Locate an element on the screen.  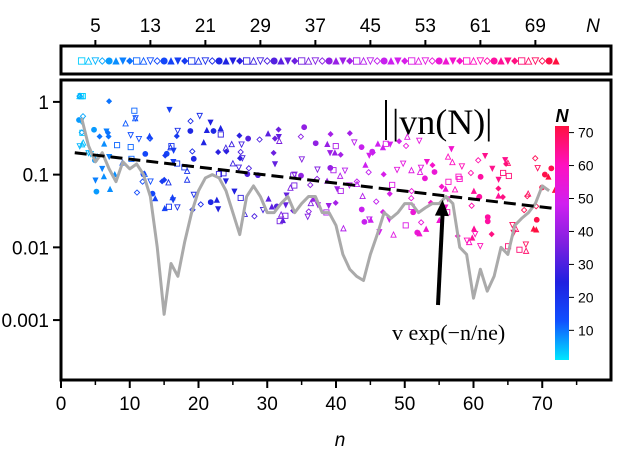
x-tick-label: 70 is located at coordinates (542, 404).